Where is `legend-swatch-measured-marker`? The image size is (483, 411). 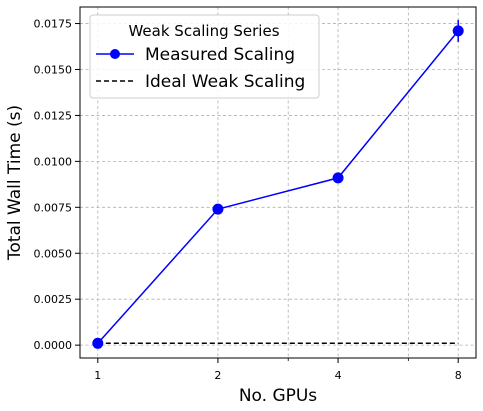
legend-swatch-measured-marker is located at coordinates (115, 54).